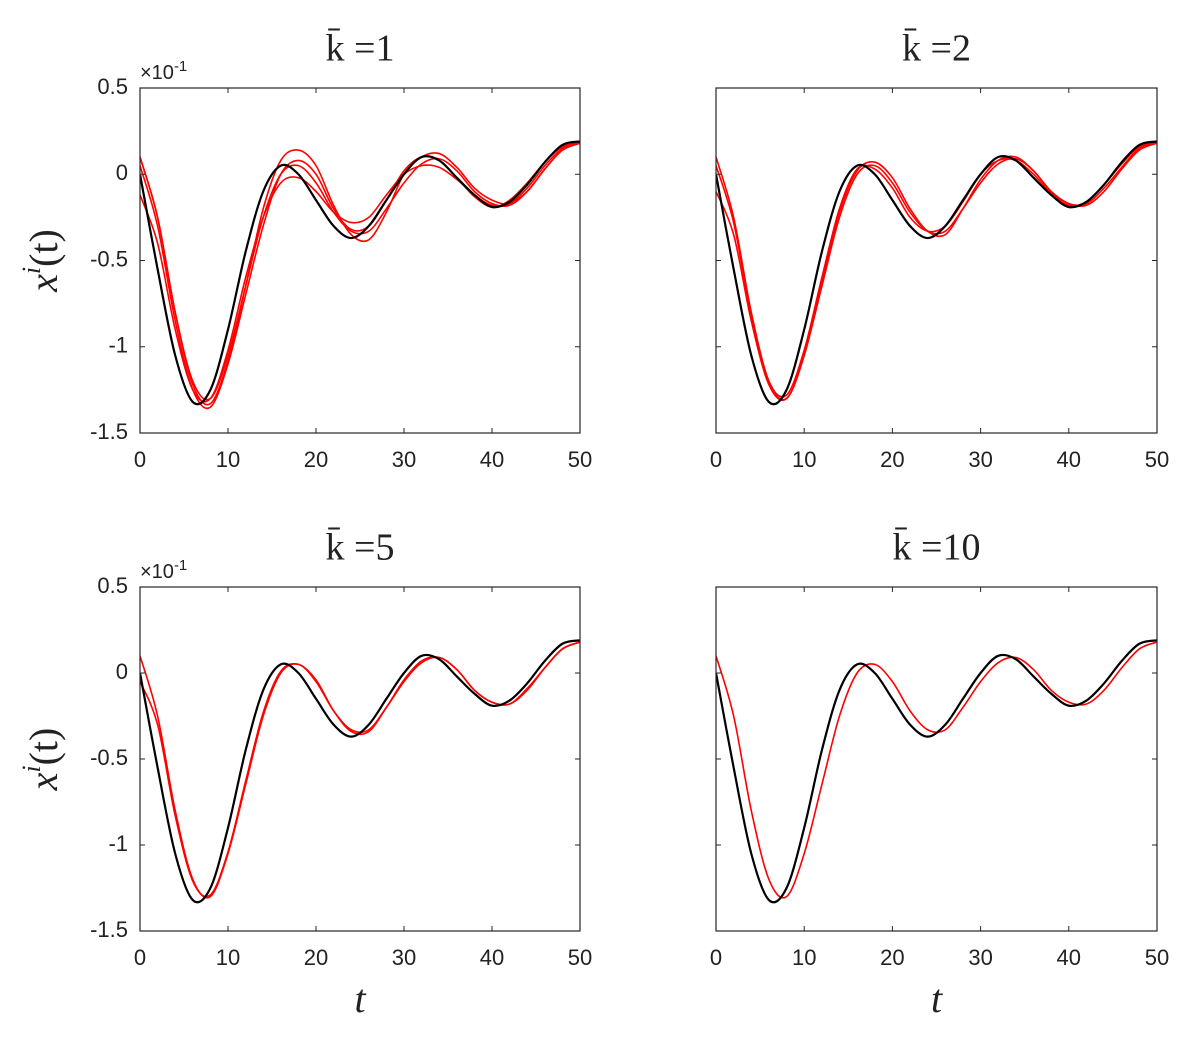  I want to click on subplot-title: k̄ =1, so click(360, 49).